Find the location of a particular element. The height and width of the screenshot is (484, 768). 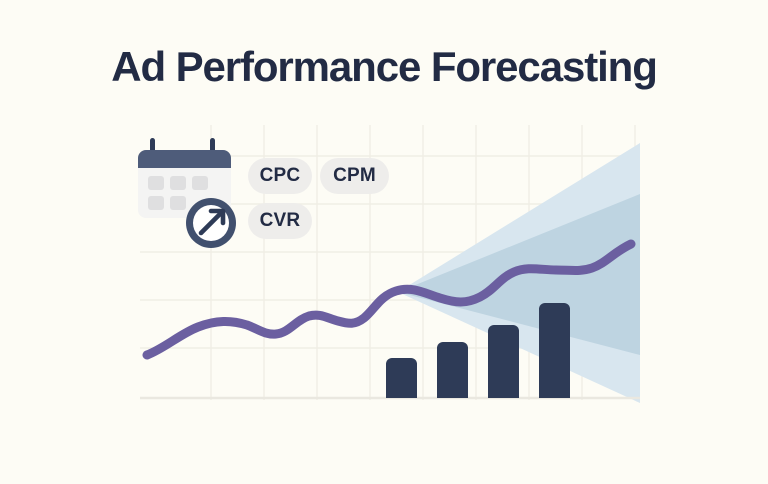

page-title: Ad Performance Forecasting is located at coordinates (384, 66).